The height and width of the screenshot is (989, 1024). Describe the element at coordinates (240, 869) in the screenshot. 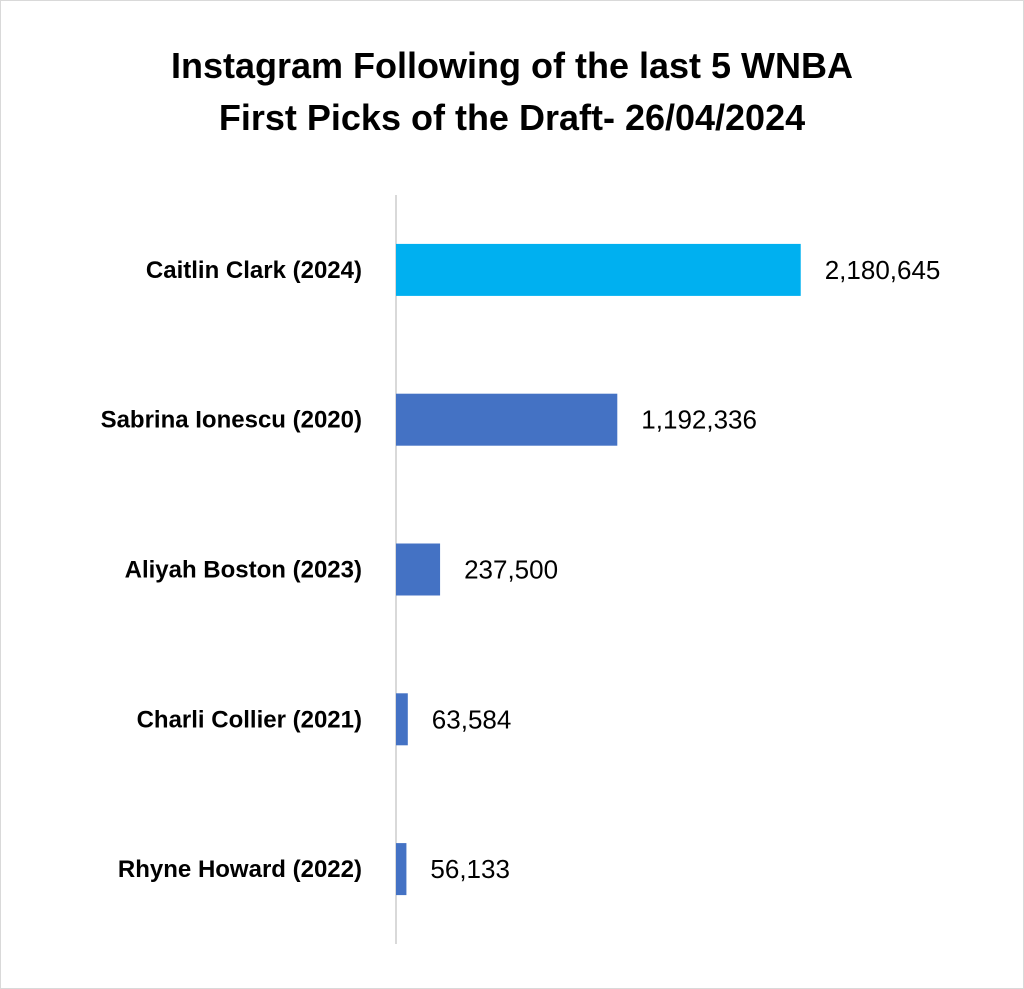

I see `category-label-5: Rhyne Howard (2022)` at that location.